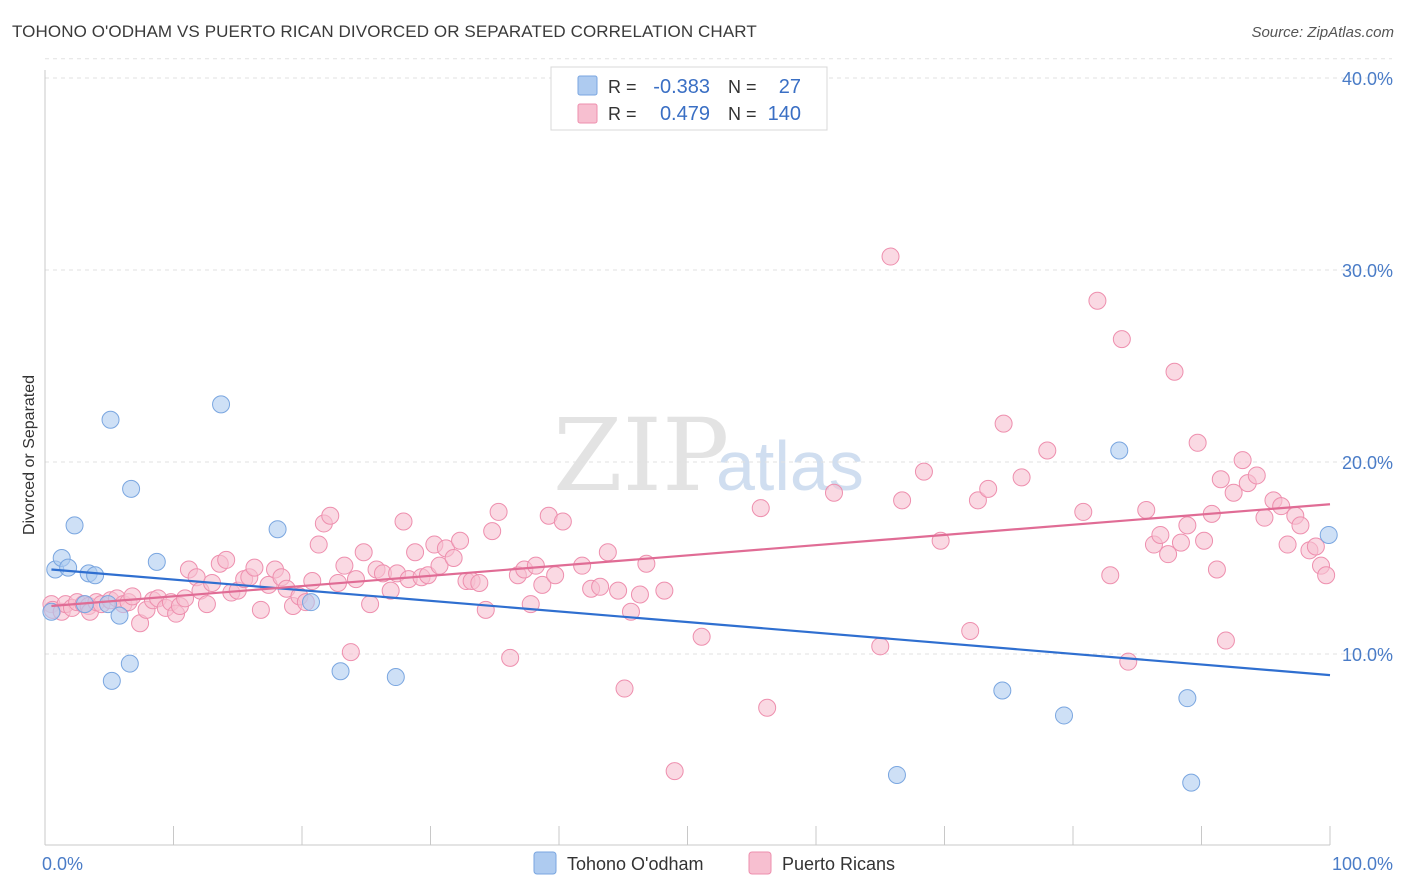  What do you see at coordinates (691, 622) in the screenshot?
I see `tohono-trend-line` at bounding box center [691, 622].